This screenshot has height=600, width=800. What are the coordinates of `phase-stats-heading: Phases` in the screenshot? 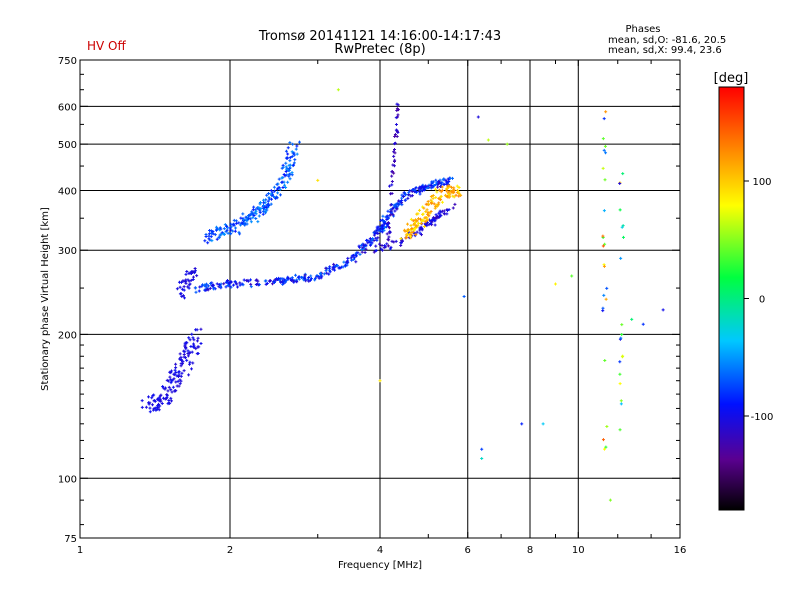 It's located at (642, 29).